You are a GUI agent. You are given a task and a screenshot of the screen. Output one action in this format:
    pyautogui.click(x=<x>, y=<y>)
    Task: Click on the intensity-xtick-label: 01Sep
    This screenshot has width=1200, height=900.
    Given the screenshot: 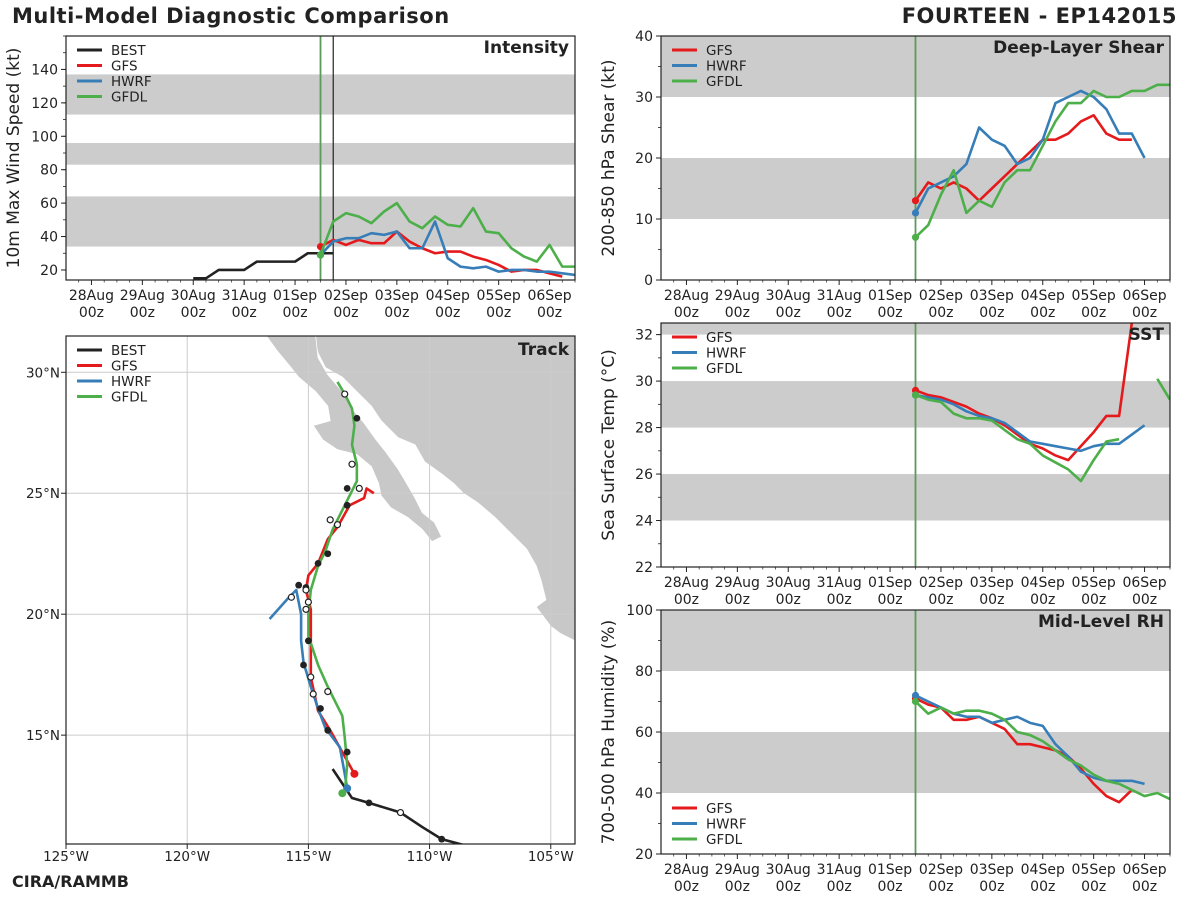 What is the action you would take?
    pyautogui.click(x=295, y=296)
    